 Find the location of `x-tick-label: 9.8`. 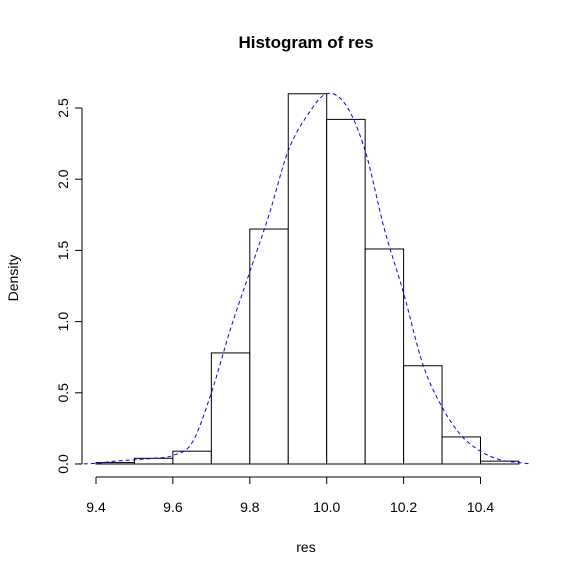

x-tick-label: 9.8 is located at coordinates (250, 507).